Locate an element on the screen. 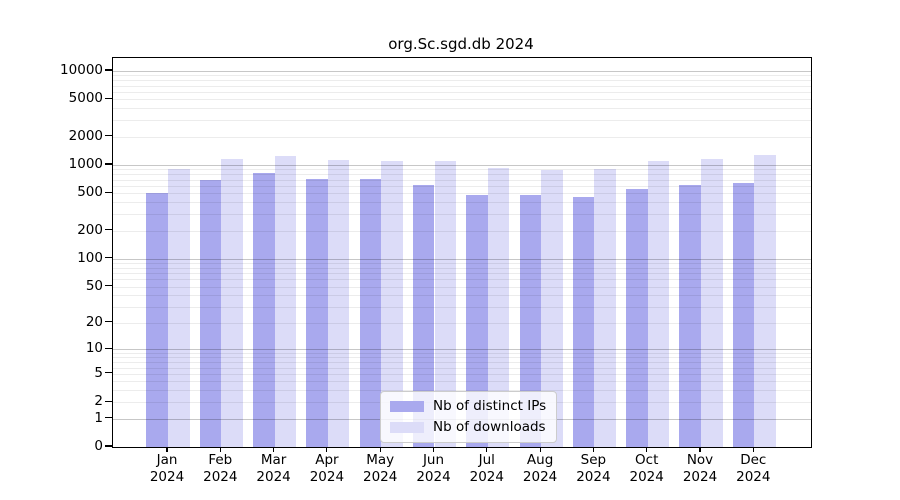 The height and width of the screenshot is (500, 900). bar-distinct-ips-oct is located at coordinates (637, 317).